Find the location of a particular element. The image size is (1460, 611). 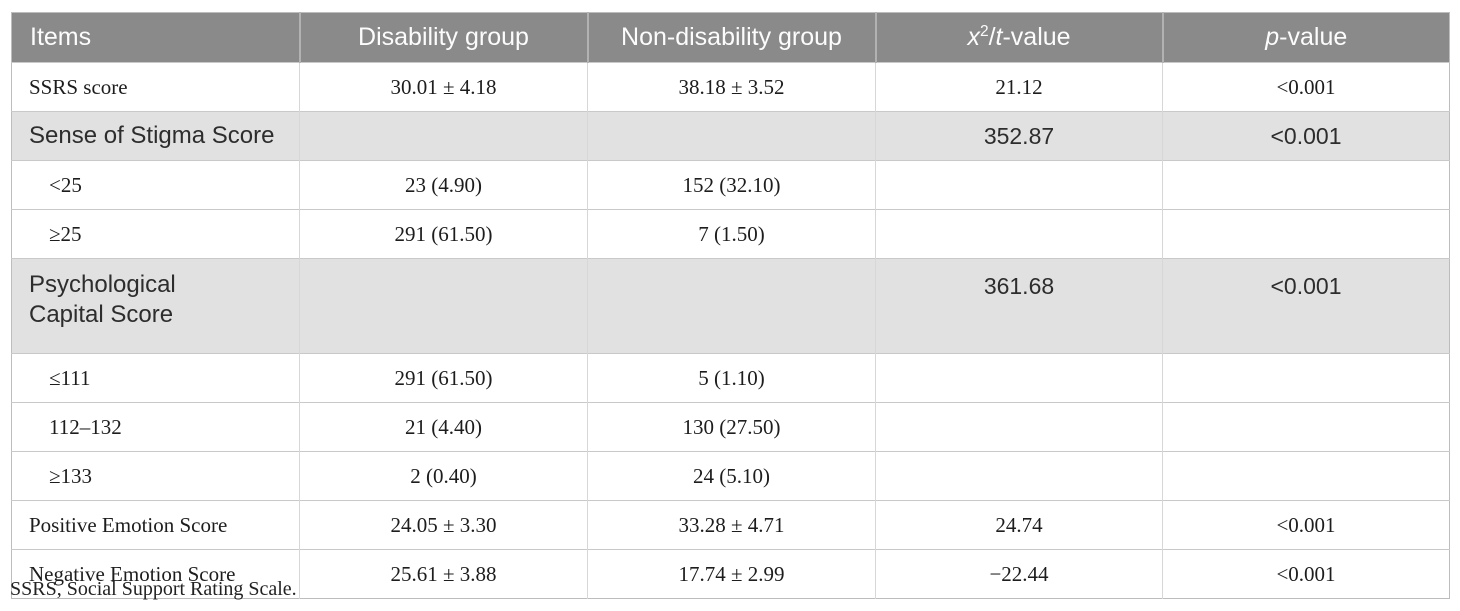

row-label: Psychological Capital Score is located at coordinates (155, 306).